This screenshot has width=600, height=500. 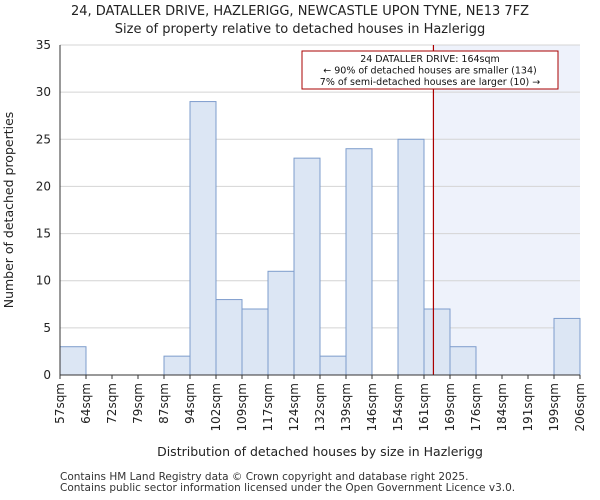 I want to click on annotation-box, so click(x=430, y=70).